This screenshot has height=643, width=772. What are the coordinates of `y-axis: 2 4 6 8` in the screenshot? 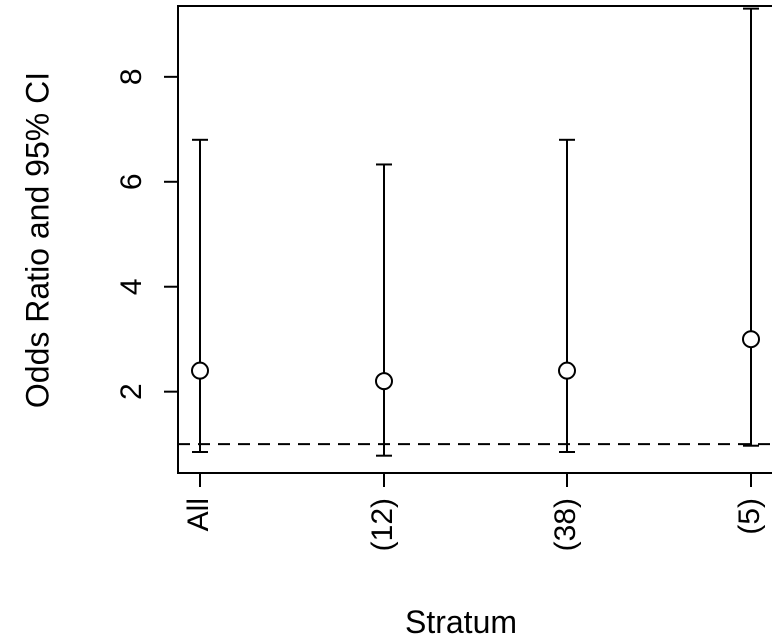 It's located at (146, 234).